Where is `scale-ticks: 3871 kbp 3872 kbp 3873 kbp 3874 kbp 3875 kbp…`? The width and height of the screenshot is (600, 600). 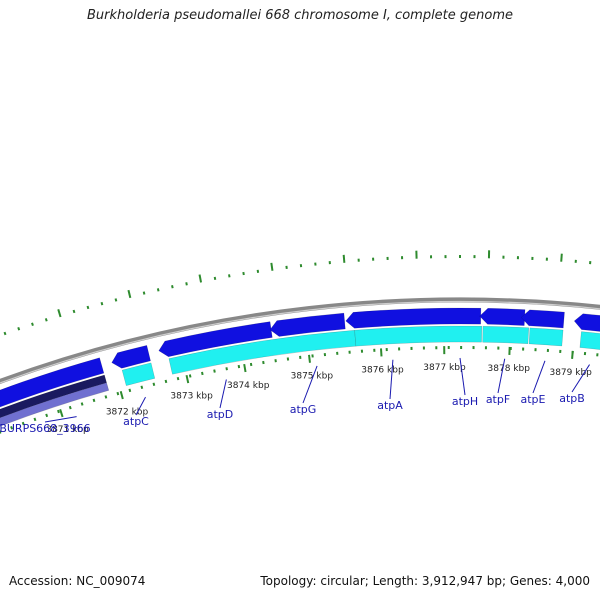 scale-ticks: 3871 kbp 3872 kbp 3873 kbp 3874 kbp 3875 kbp… is located at coordinates (299, 390).